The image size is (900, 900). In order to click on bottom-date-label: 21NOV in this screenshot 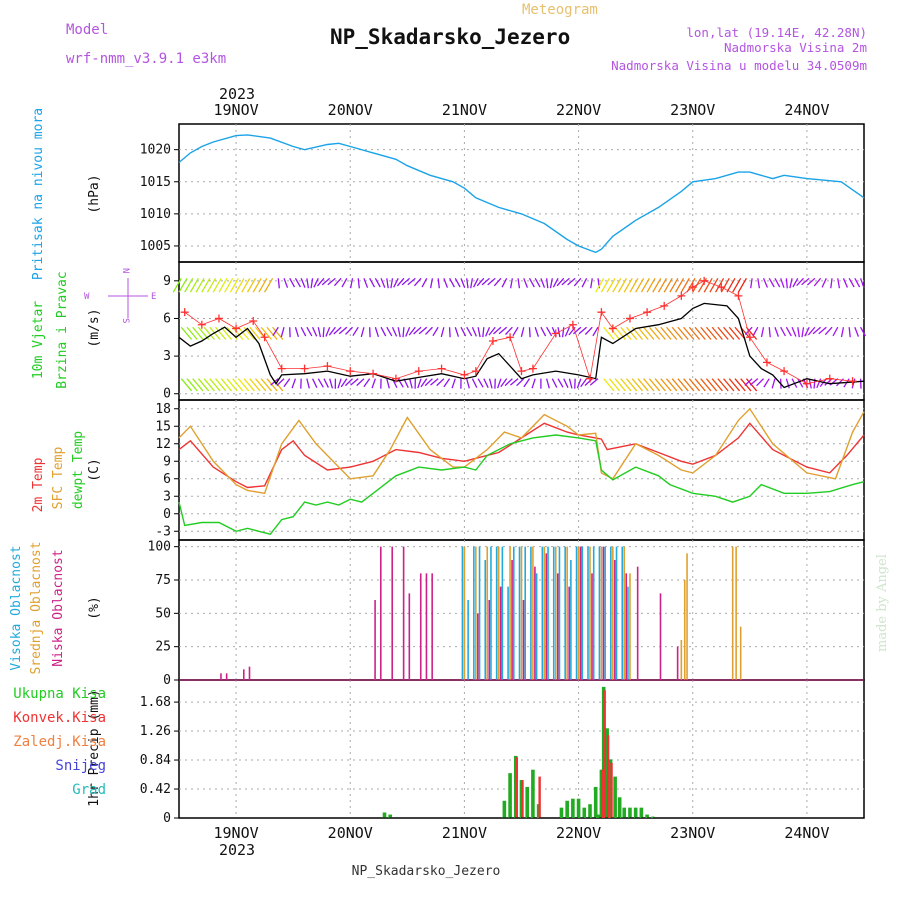, I will do `click(464, 833)`.